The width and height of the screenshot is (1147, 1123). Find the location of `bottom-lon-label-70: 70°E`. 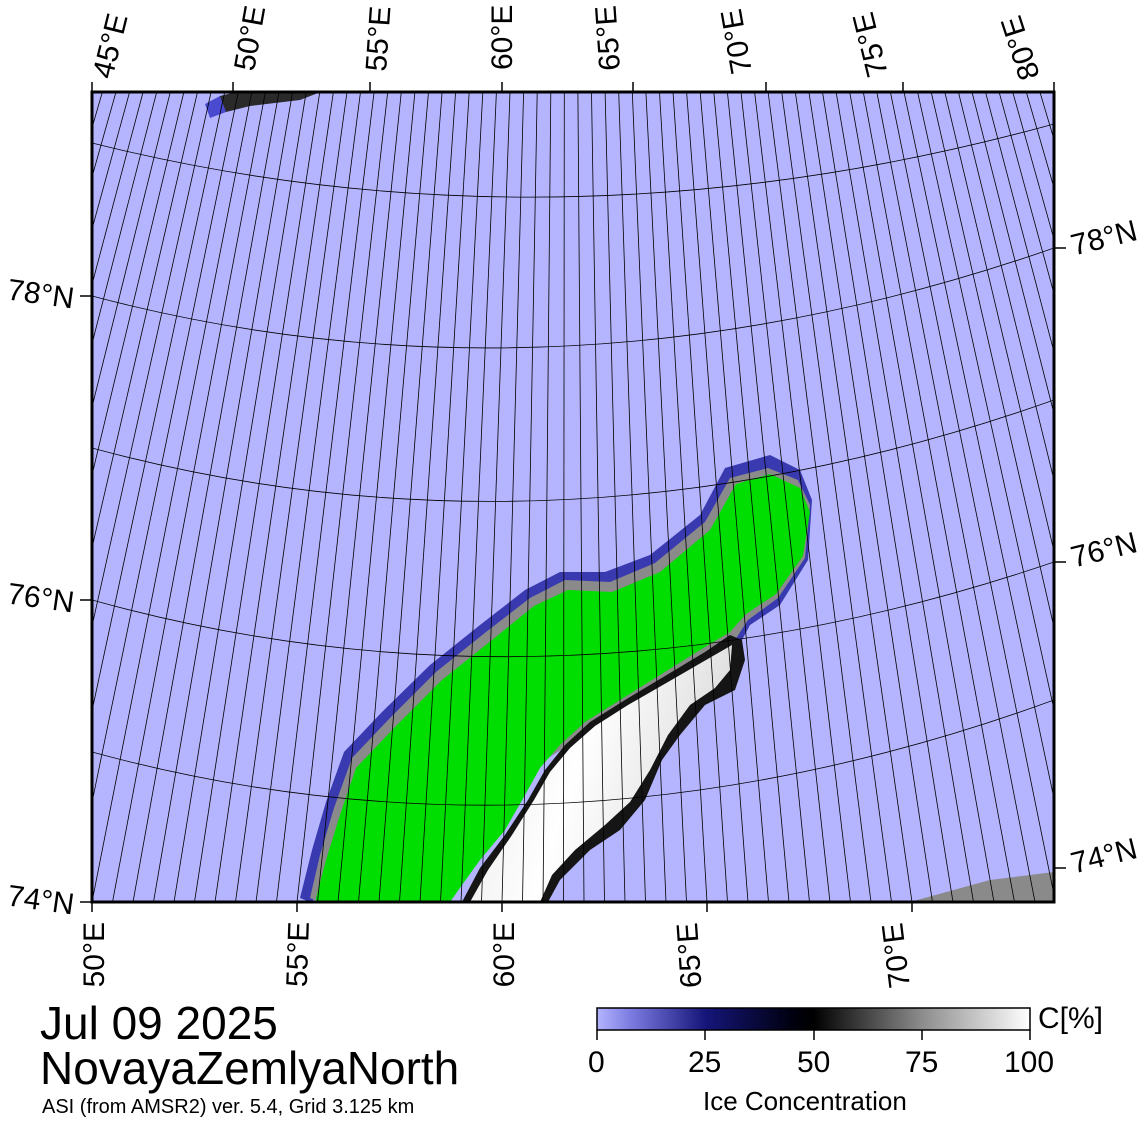

bottom-lon-label-70: 70°E is located at coordinates (896, 955).